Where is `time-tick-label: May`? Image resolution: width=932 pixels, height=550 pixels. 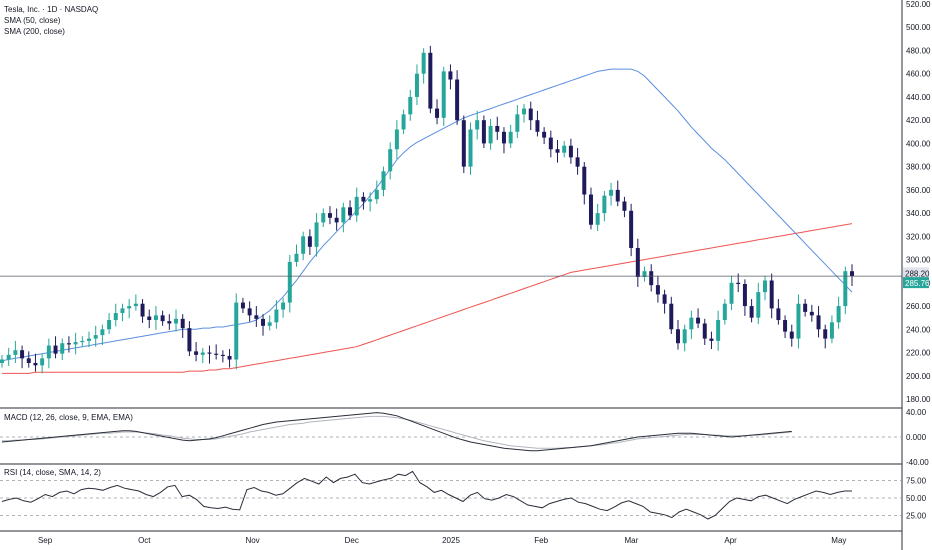 time-tick-label: May is located at coordinates (838, 540).